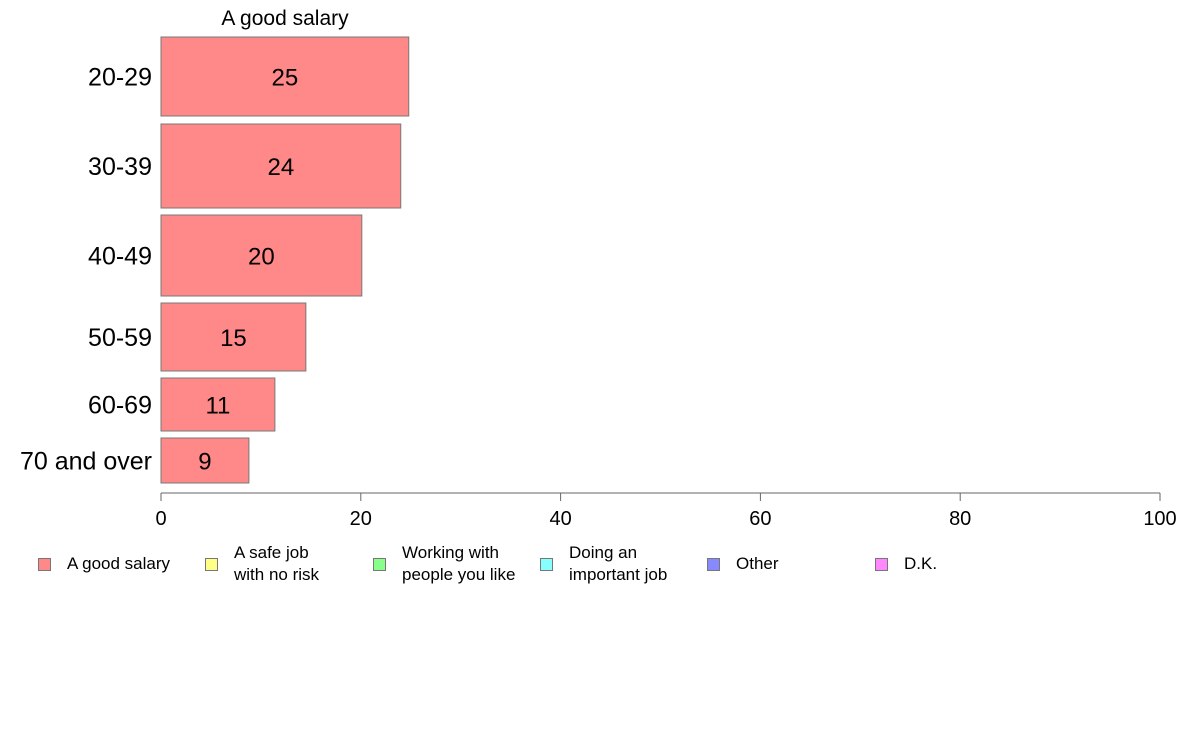  I want to click on bar-value-label: 24, so click(281, 167).